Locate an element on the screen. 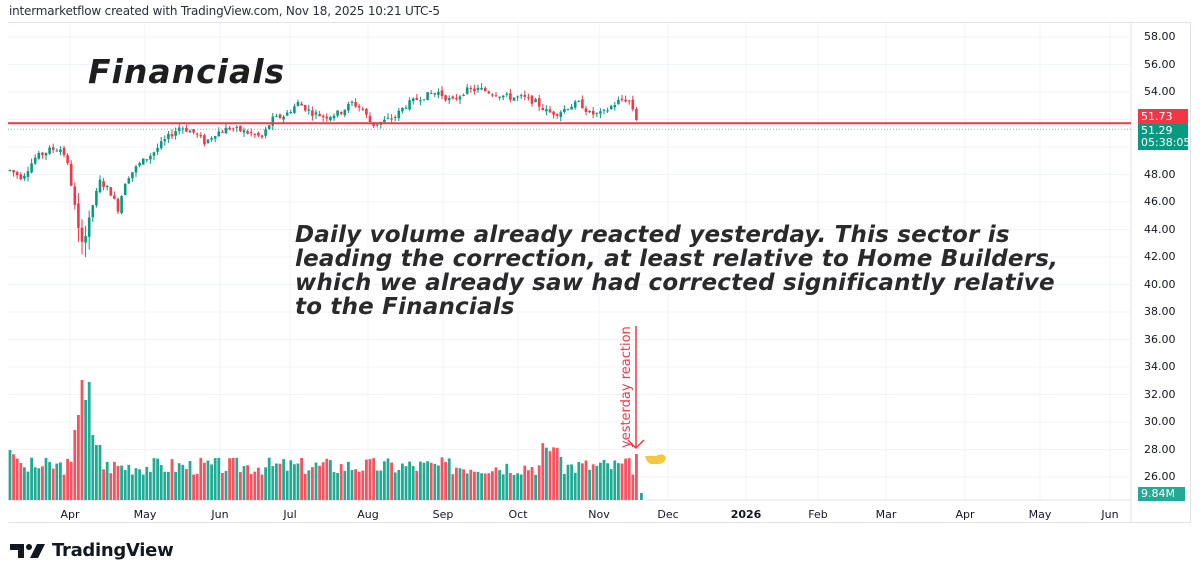 This screenshot has height=575, width=1200. time-axis-label: Mar is located at coordinates (886, 514).